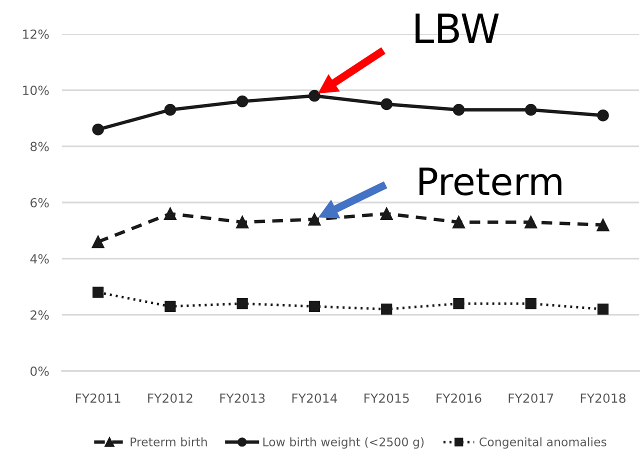  What do you see at coordinates (39, 147) in the screenshot?
I see `y-tick-label: 8%` at bounding box center [39, 147].